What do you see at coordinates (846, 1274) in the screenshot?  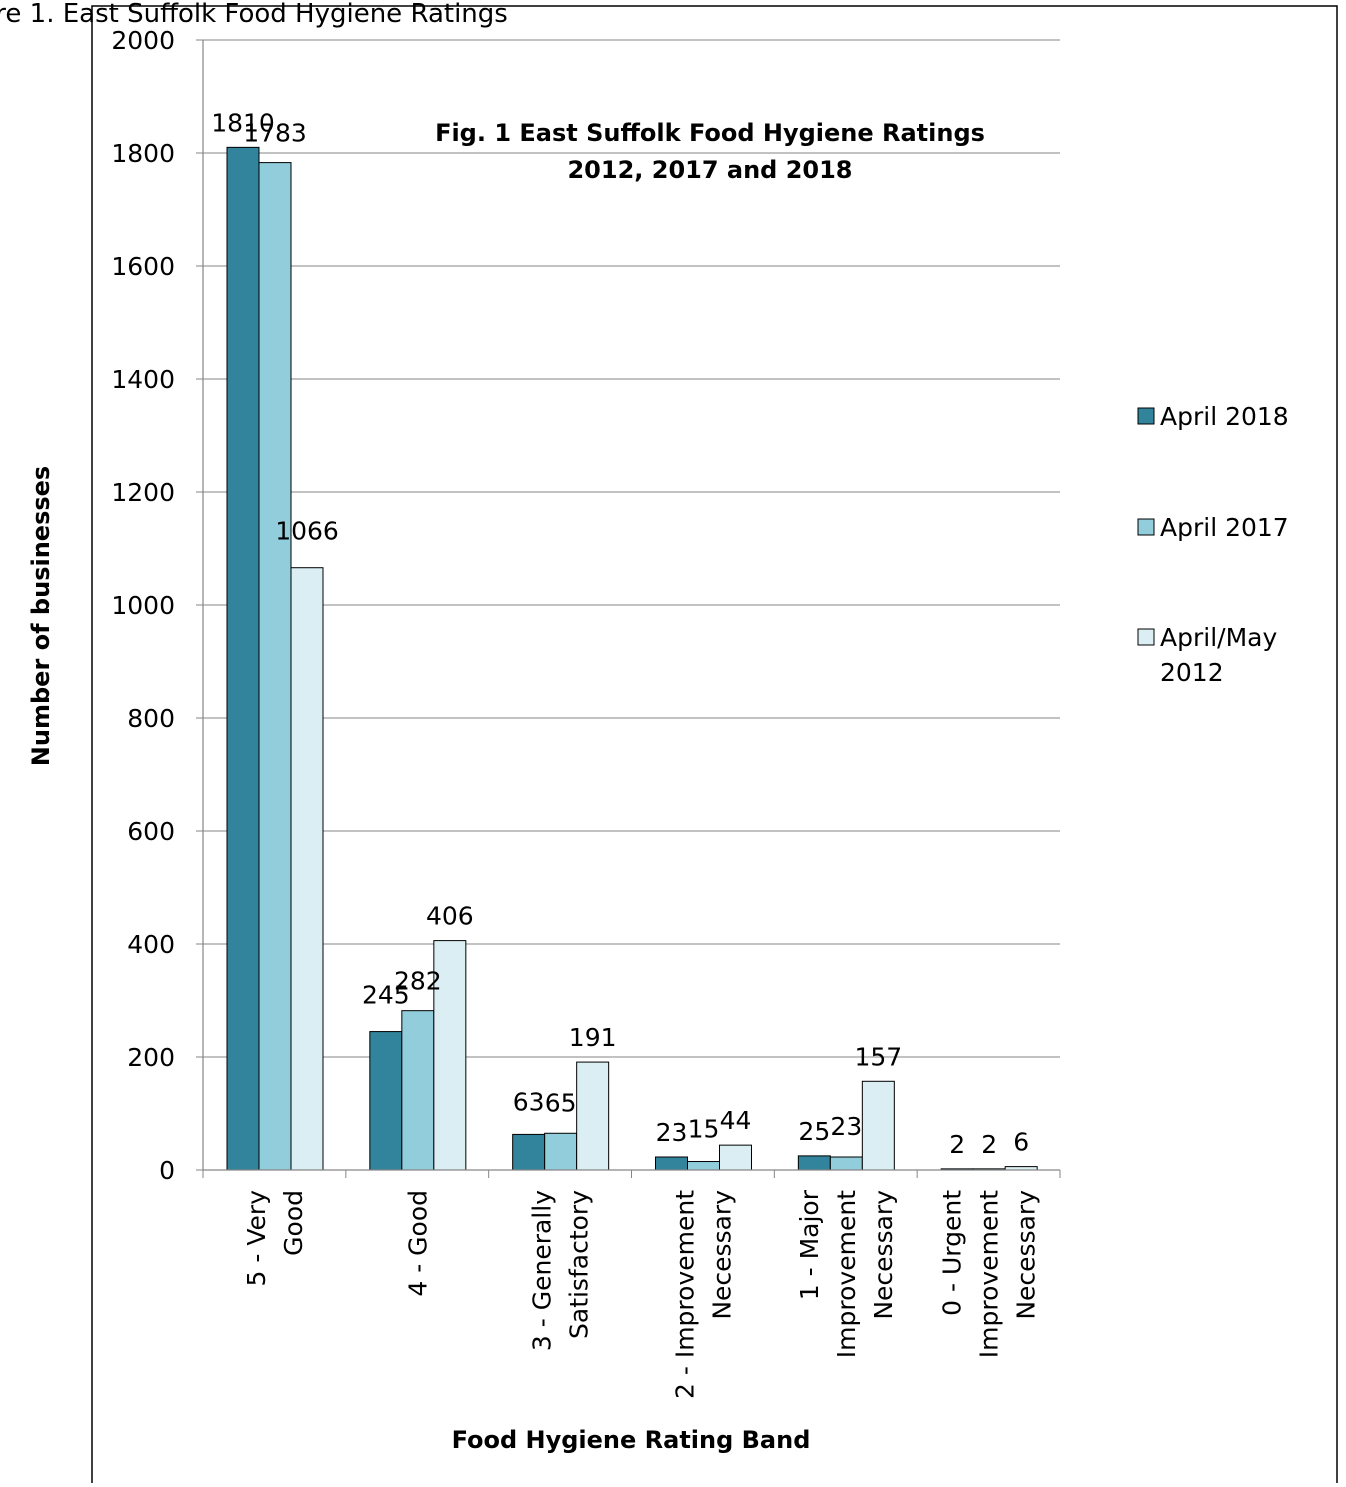 I see `x-tick-label-4-line-1: Improvement` at bounding box center [846, 1274].